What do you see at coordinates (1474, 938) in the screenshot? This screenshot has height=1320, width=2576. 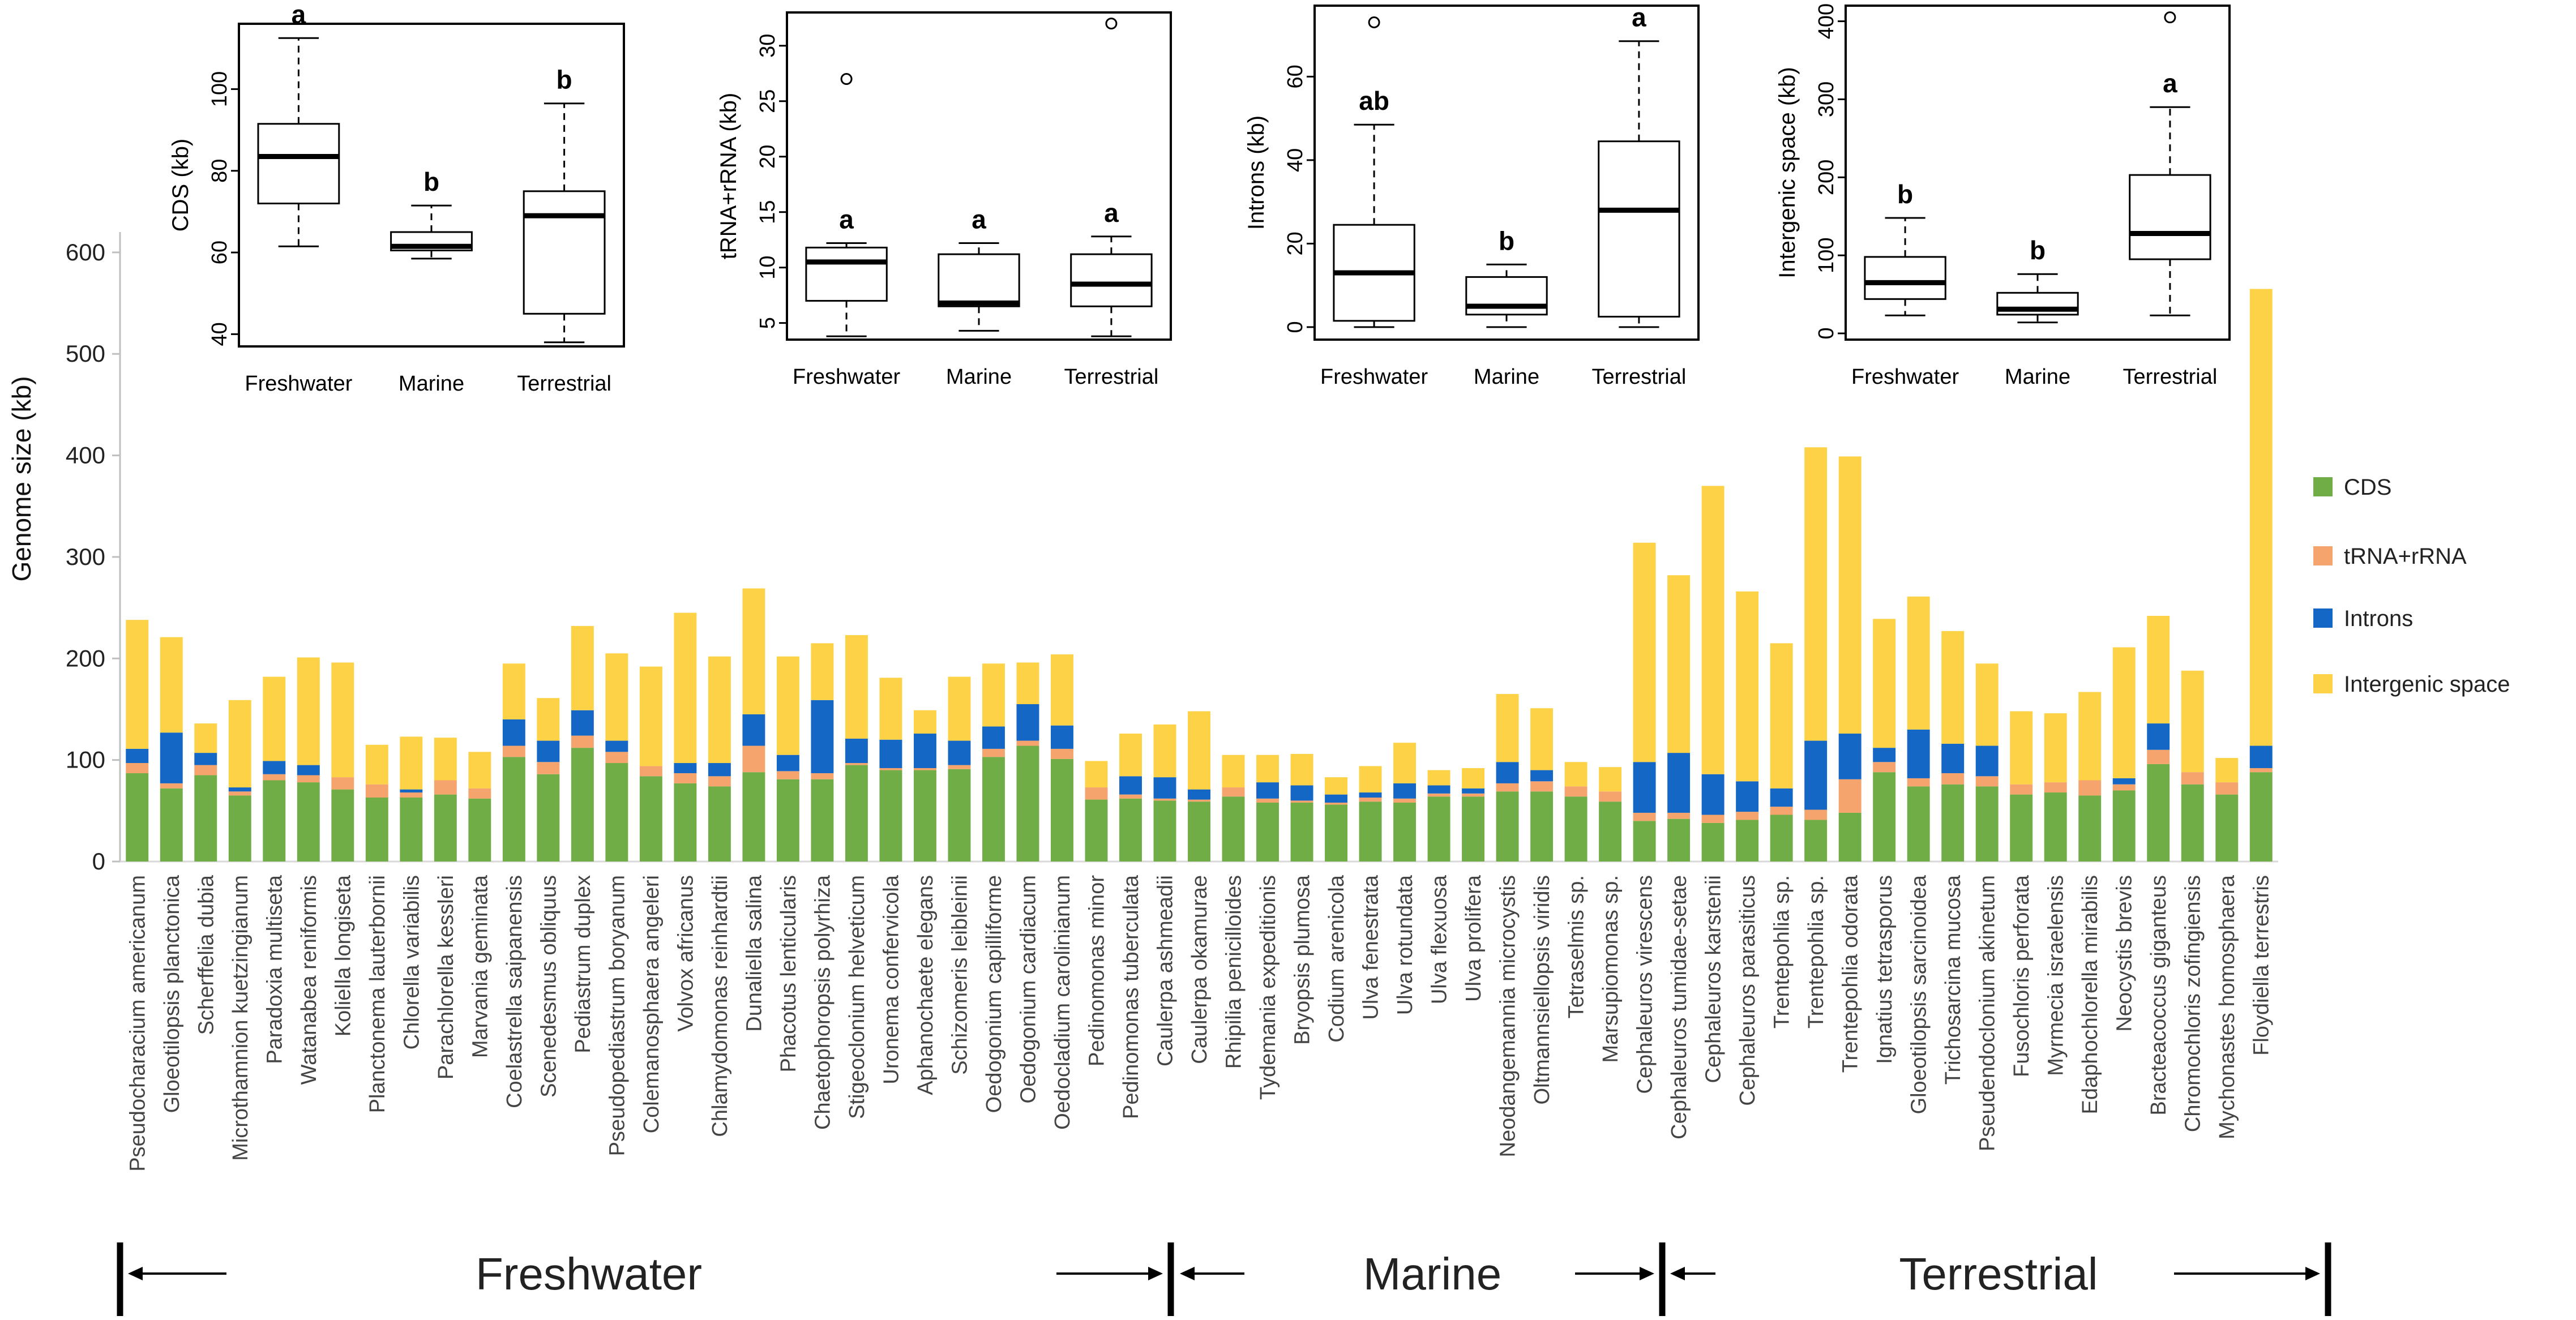 I see `x-category-label-39: Ulva prolifera` at bounding box center [1474, 938].